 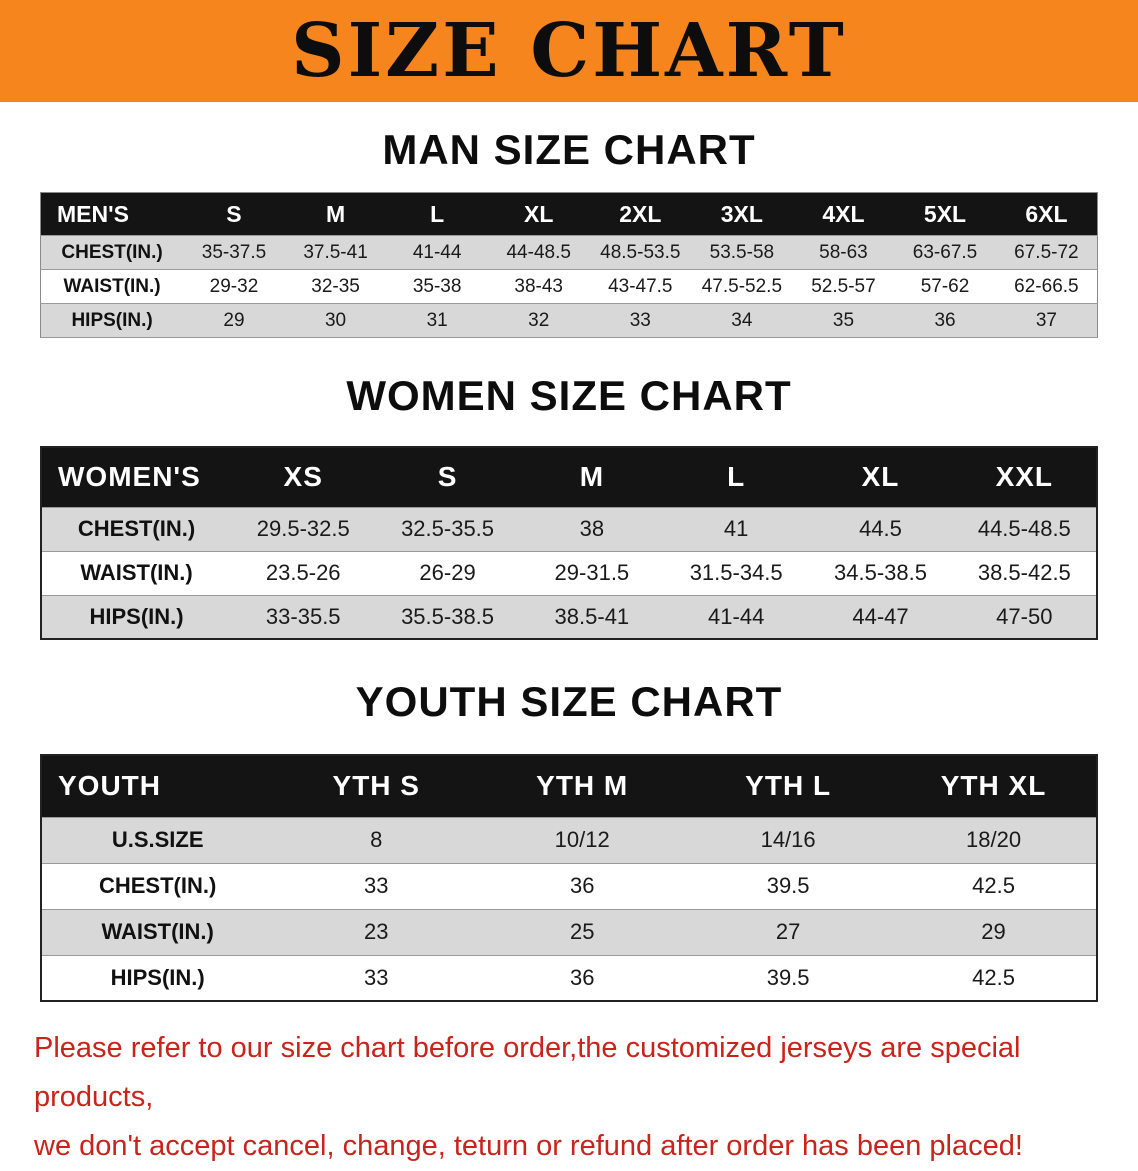 I want to click on measurement-value: 38.5-41, so click(x=592, y=616).